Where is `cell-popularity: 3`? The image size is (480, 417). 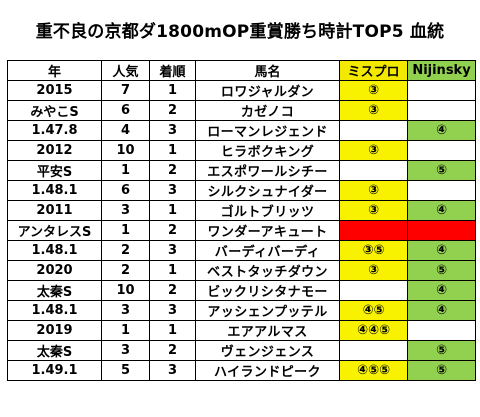 cell-popularity: 3 is located at coordinates (125, 350).